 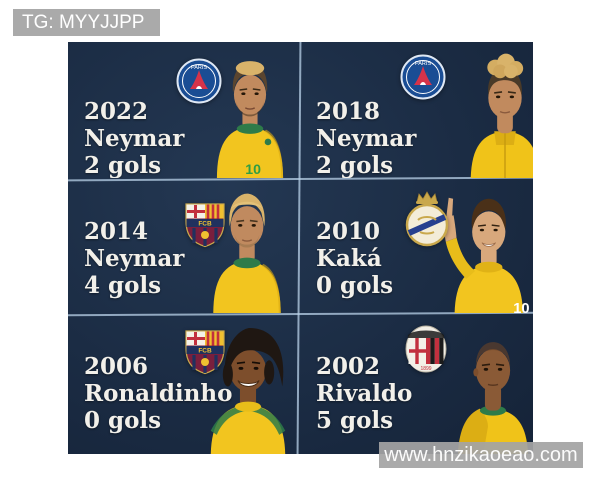 I want to click on panel-caption: 2002 Rivaldo 5 gols, so click(x=364, y=393).